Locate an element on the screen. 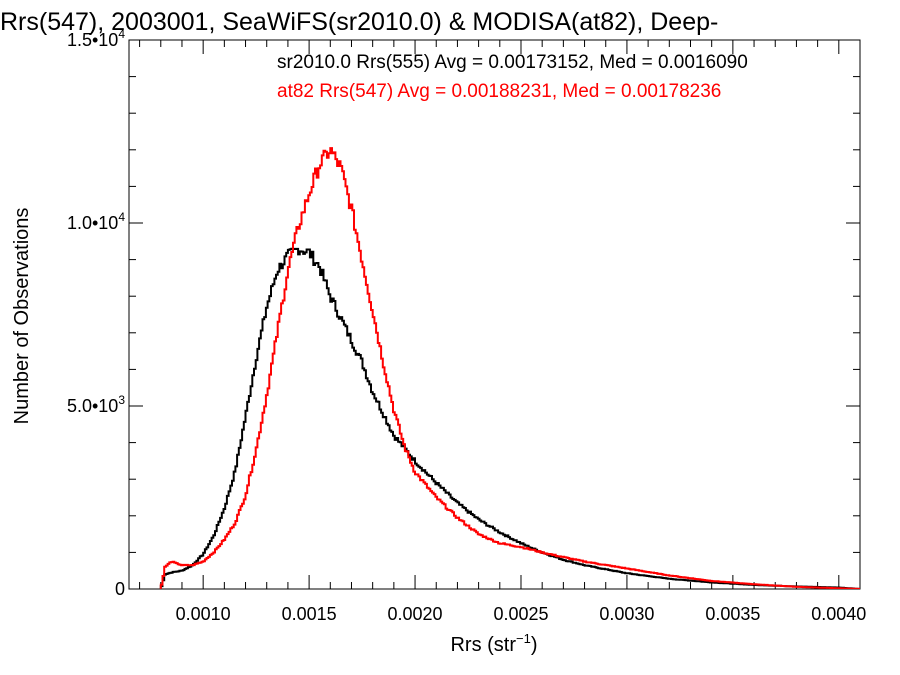 The height and width of the screenshot is (675, 900). y-tick-label: 0 is located at coordinates (120, 589).